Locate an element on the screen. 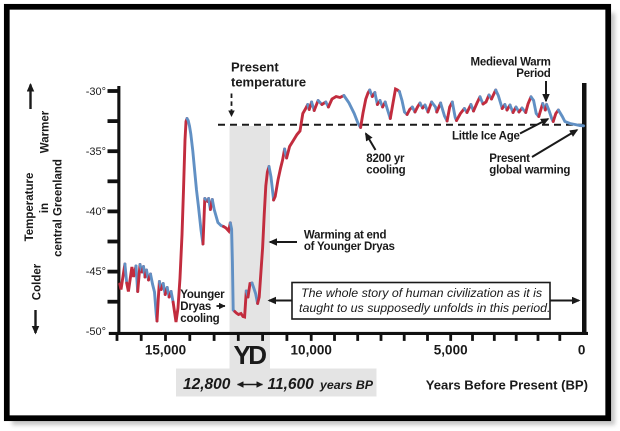  svg-text: Warming at end is located at coordinates (345, 236).